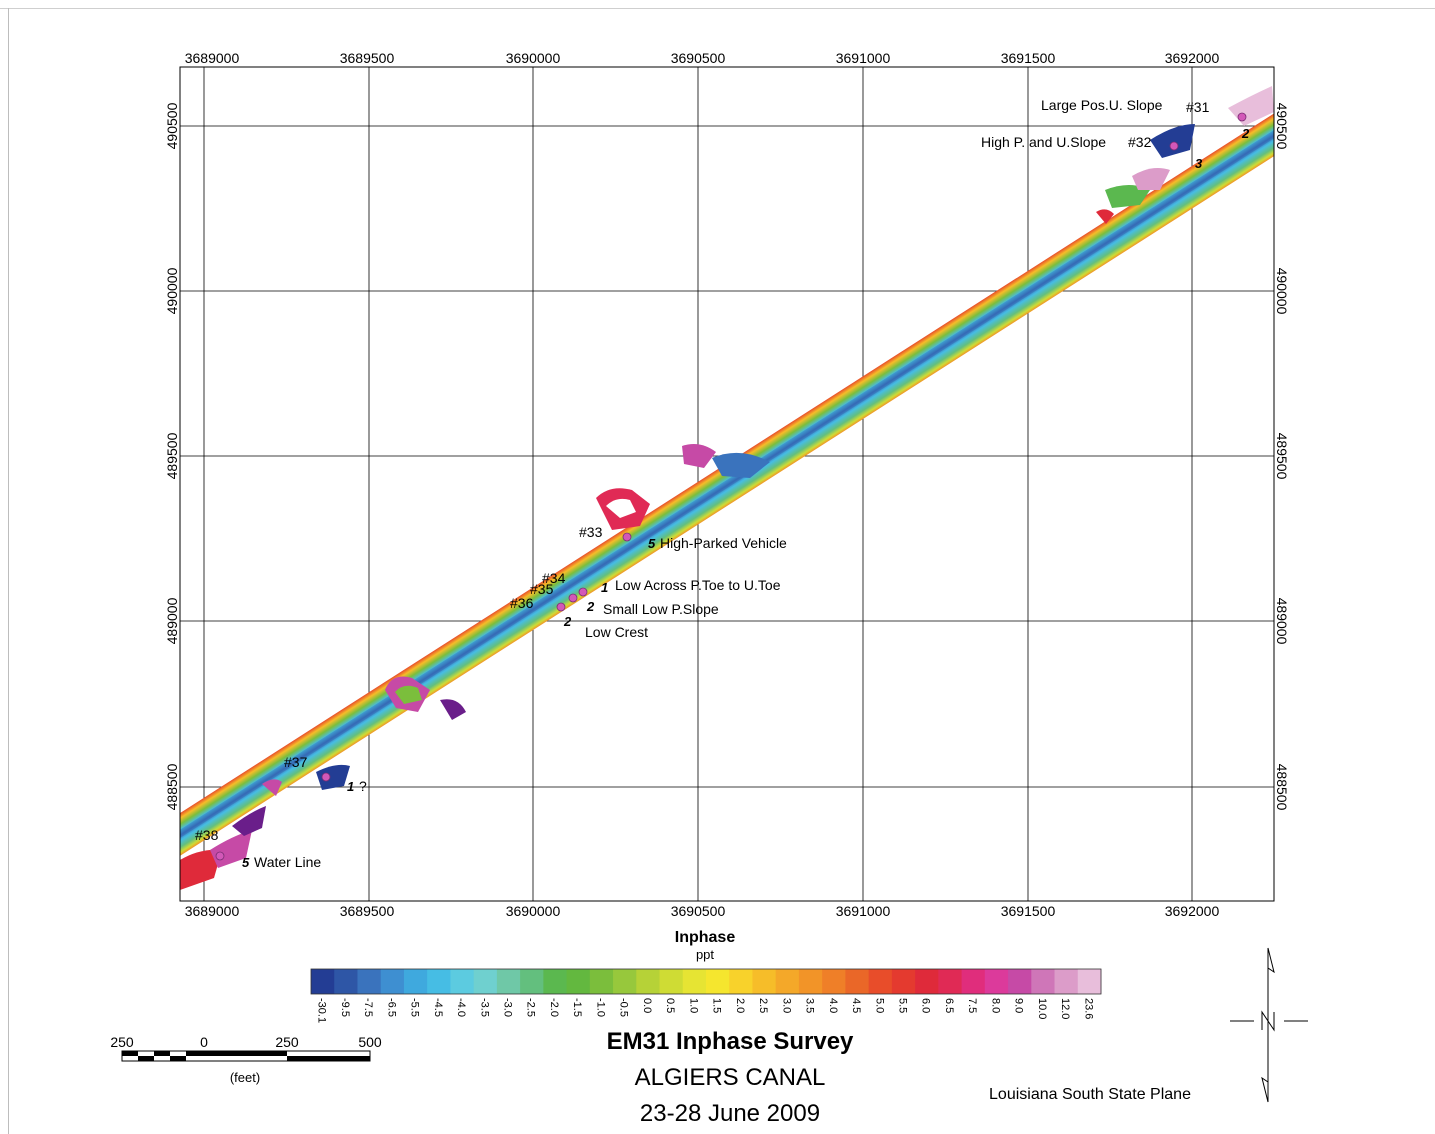 This screenshot has height=1134, width=1435. What do you see at coordinates (706, 981) in the screenshot?
I see `legend-colorbar-border` at bounding box center [706, 981].